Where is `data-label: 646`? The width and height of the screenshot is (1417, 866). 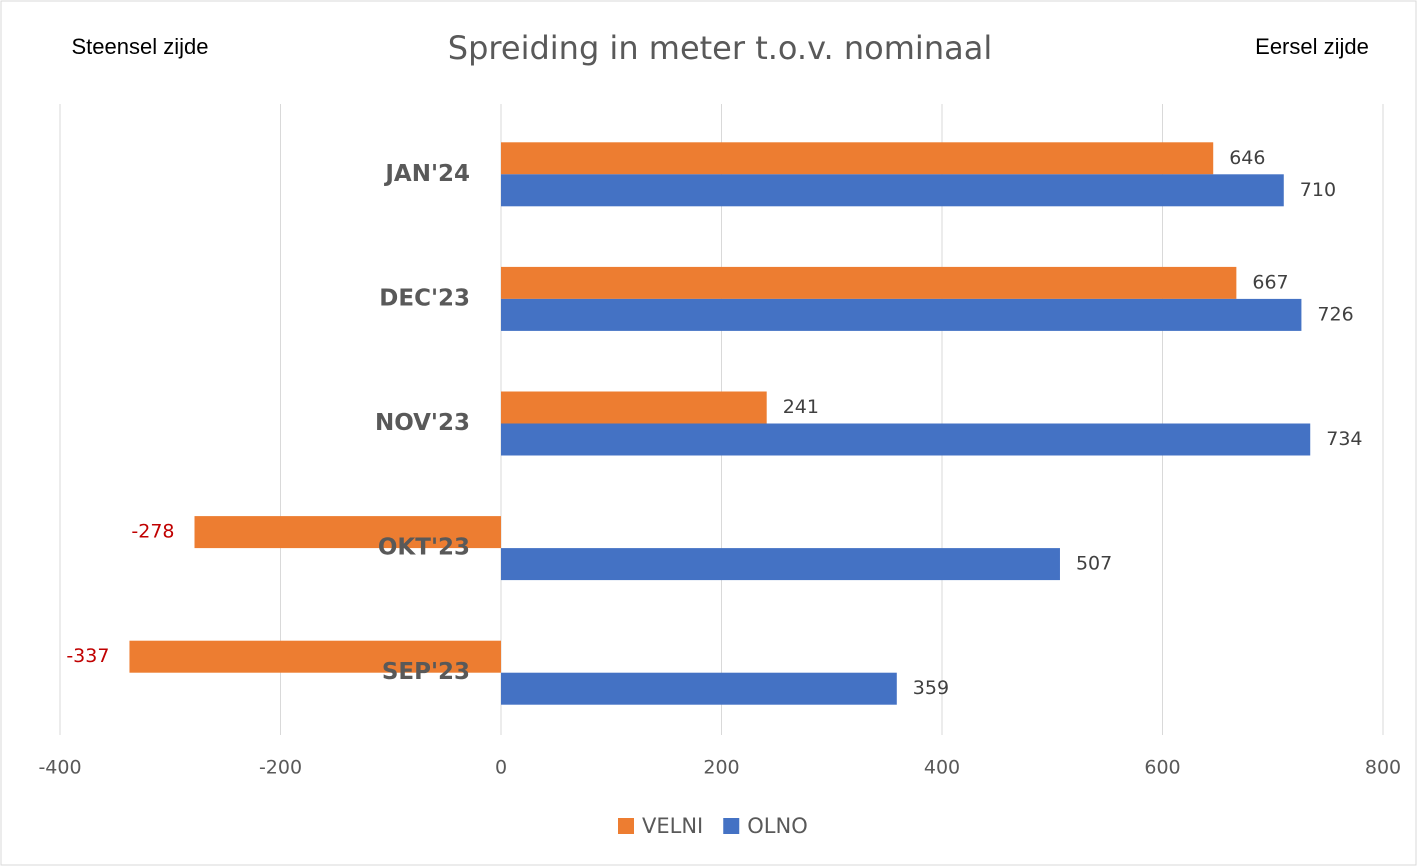
data-label: 646 is located at coordinates (1247, 158).